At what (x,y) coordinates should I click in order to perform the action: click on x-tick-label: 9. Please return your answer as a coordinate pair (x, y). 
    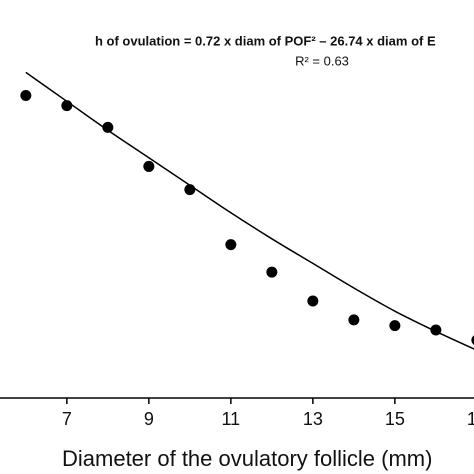
    Looking at the image, I should click on (149, 419).